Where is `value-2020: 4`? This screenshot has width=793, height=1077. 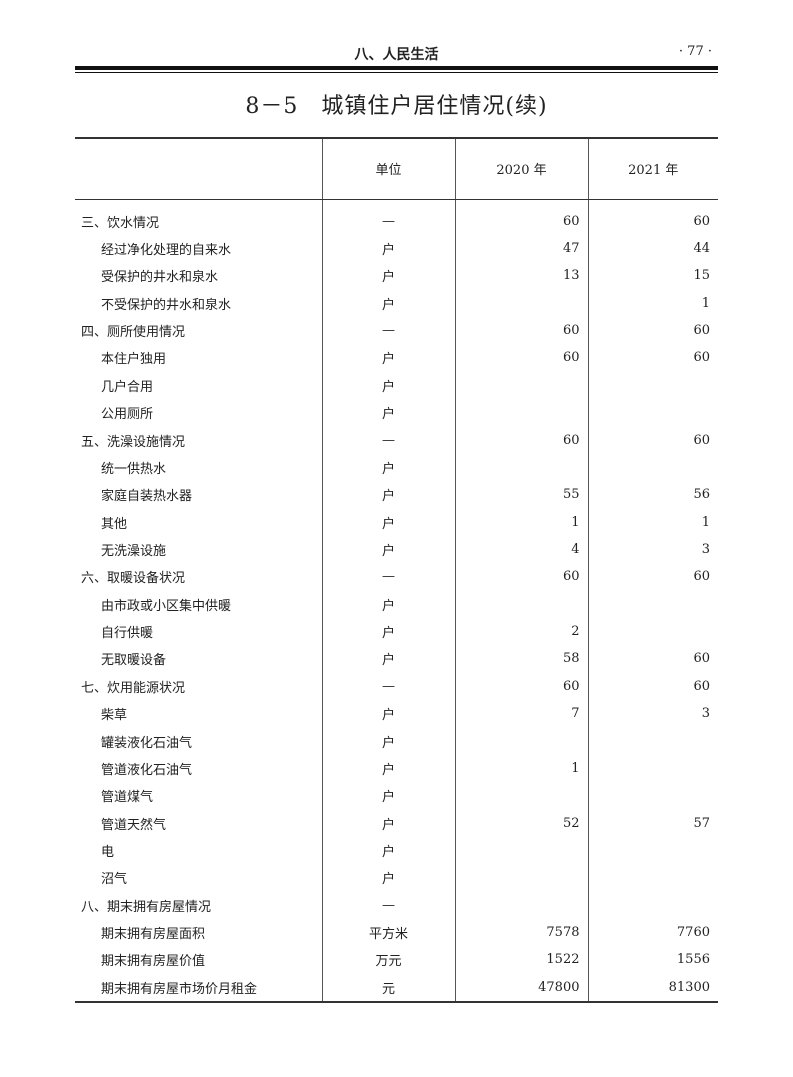 value-2020: 4 is located at coordinates (521, 549).